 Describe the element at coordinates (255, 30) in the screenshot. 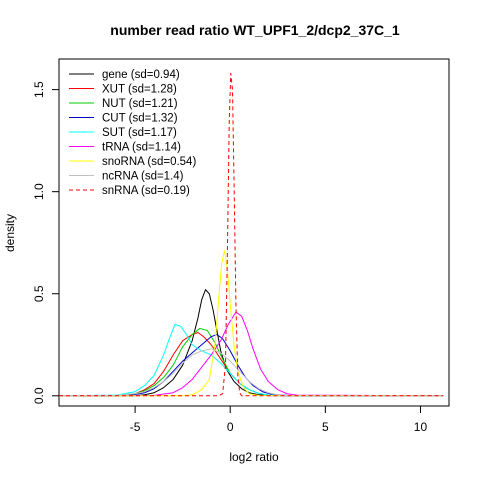

I see `chart-title: number read ratio WT_UPF1_2/dcp2_37C_1` at that location.